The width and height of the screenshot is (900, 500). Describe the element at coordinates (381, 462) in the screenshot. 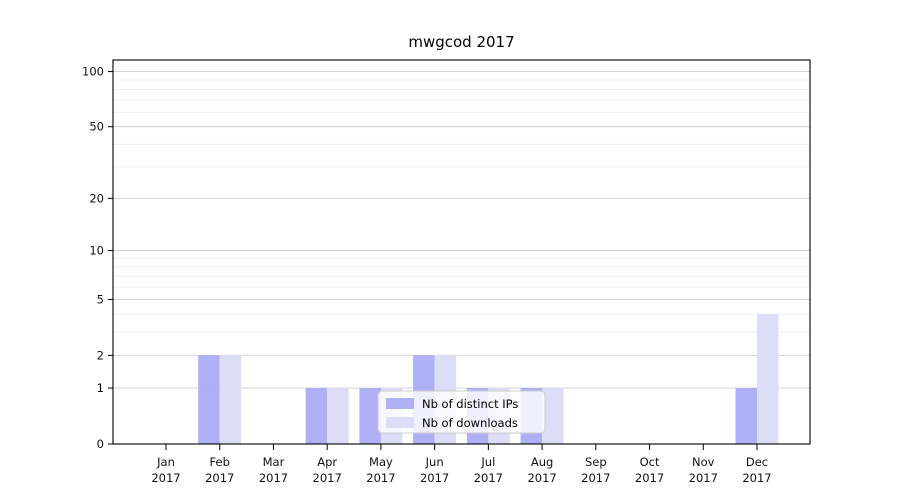

I see `x-tick-label-month: May` at that location.